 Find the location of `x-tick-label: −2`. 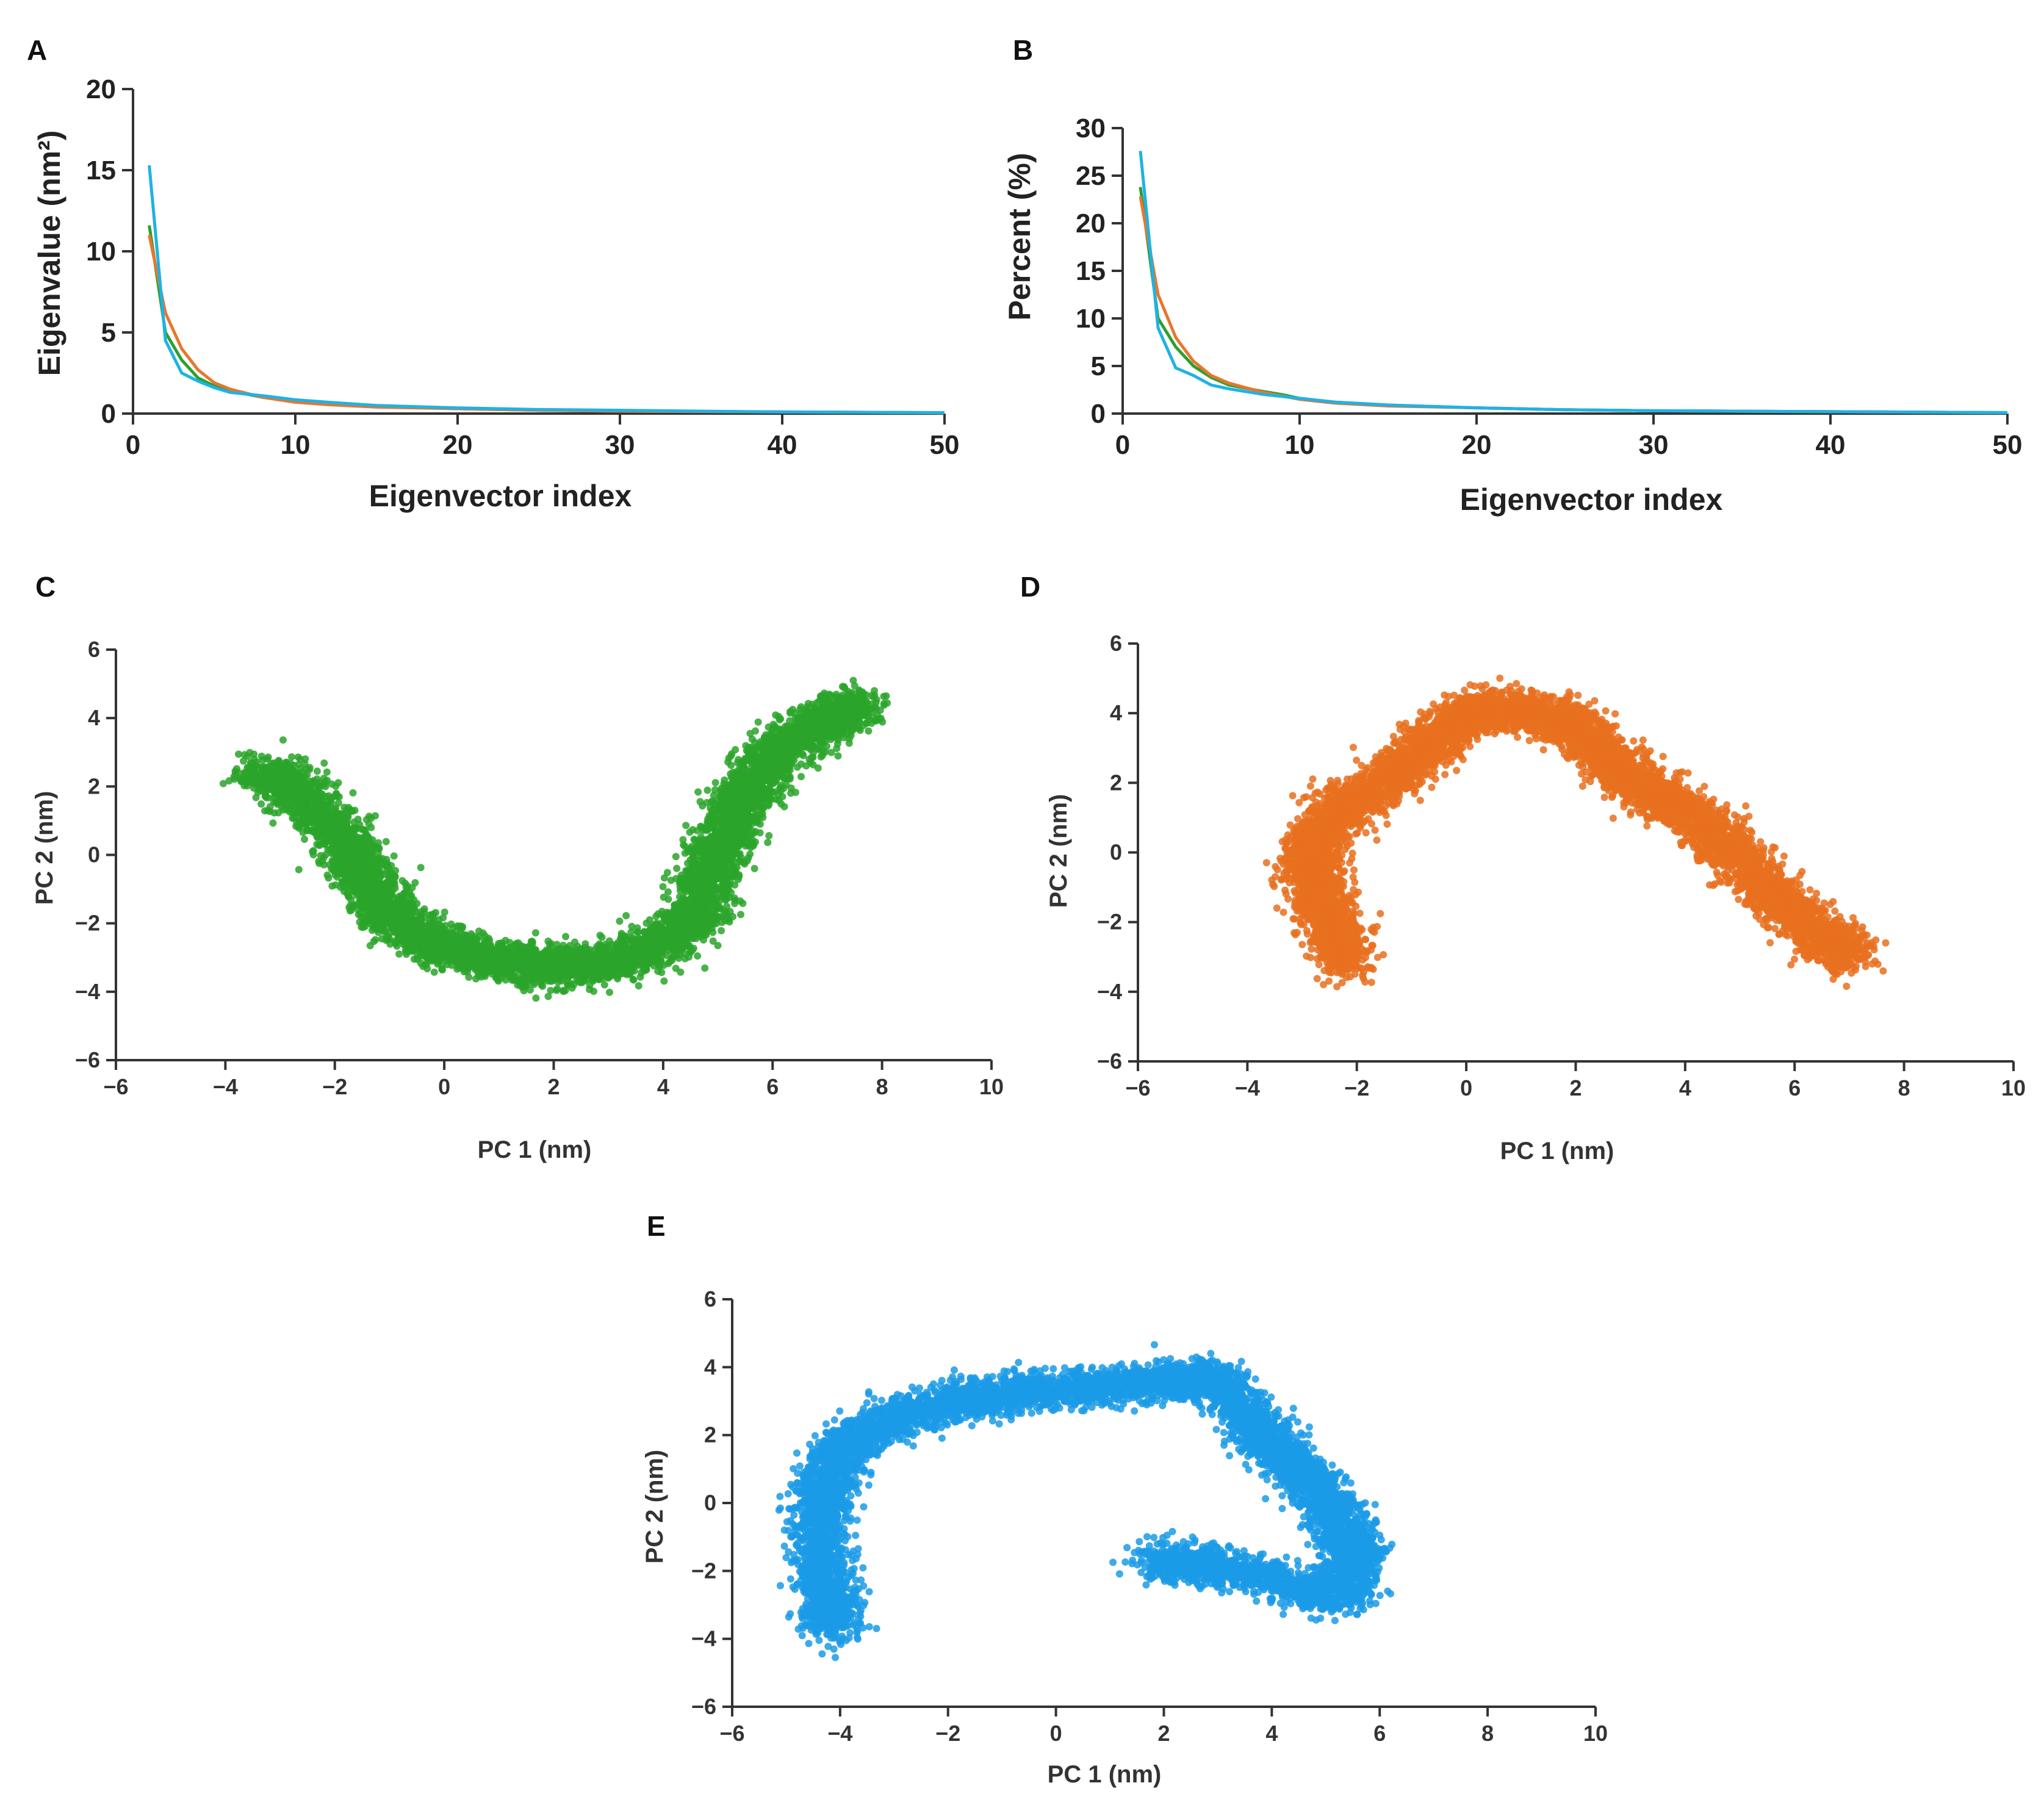

x-tick-label: −2 is located at coordinates (334, 1086).